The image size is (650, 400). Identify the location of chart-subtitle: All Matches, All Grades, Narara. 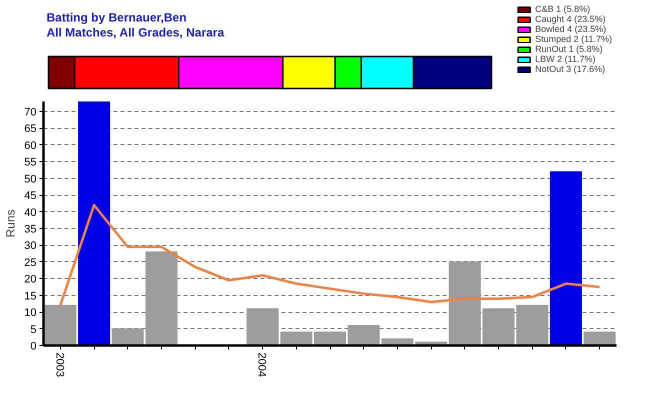
(135, 33).